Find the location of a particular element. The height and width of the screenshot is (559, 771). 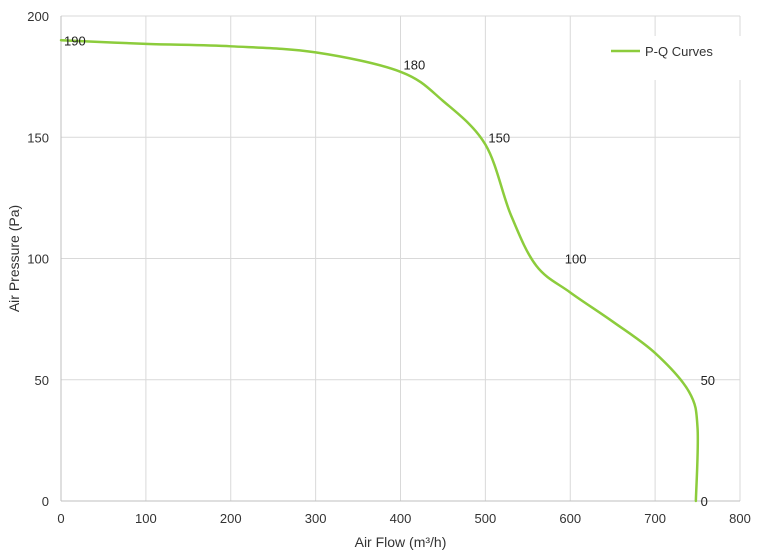

y-tick-label: 50 is located at coordinates (42, 380).